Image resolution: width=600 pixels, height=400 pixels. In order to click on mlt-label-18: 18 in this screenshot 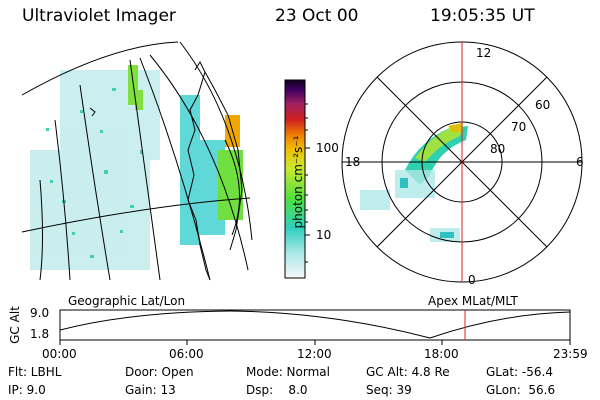, I will do `click(353, 162)`.